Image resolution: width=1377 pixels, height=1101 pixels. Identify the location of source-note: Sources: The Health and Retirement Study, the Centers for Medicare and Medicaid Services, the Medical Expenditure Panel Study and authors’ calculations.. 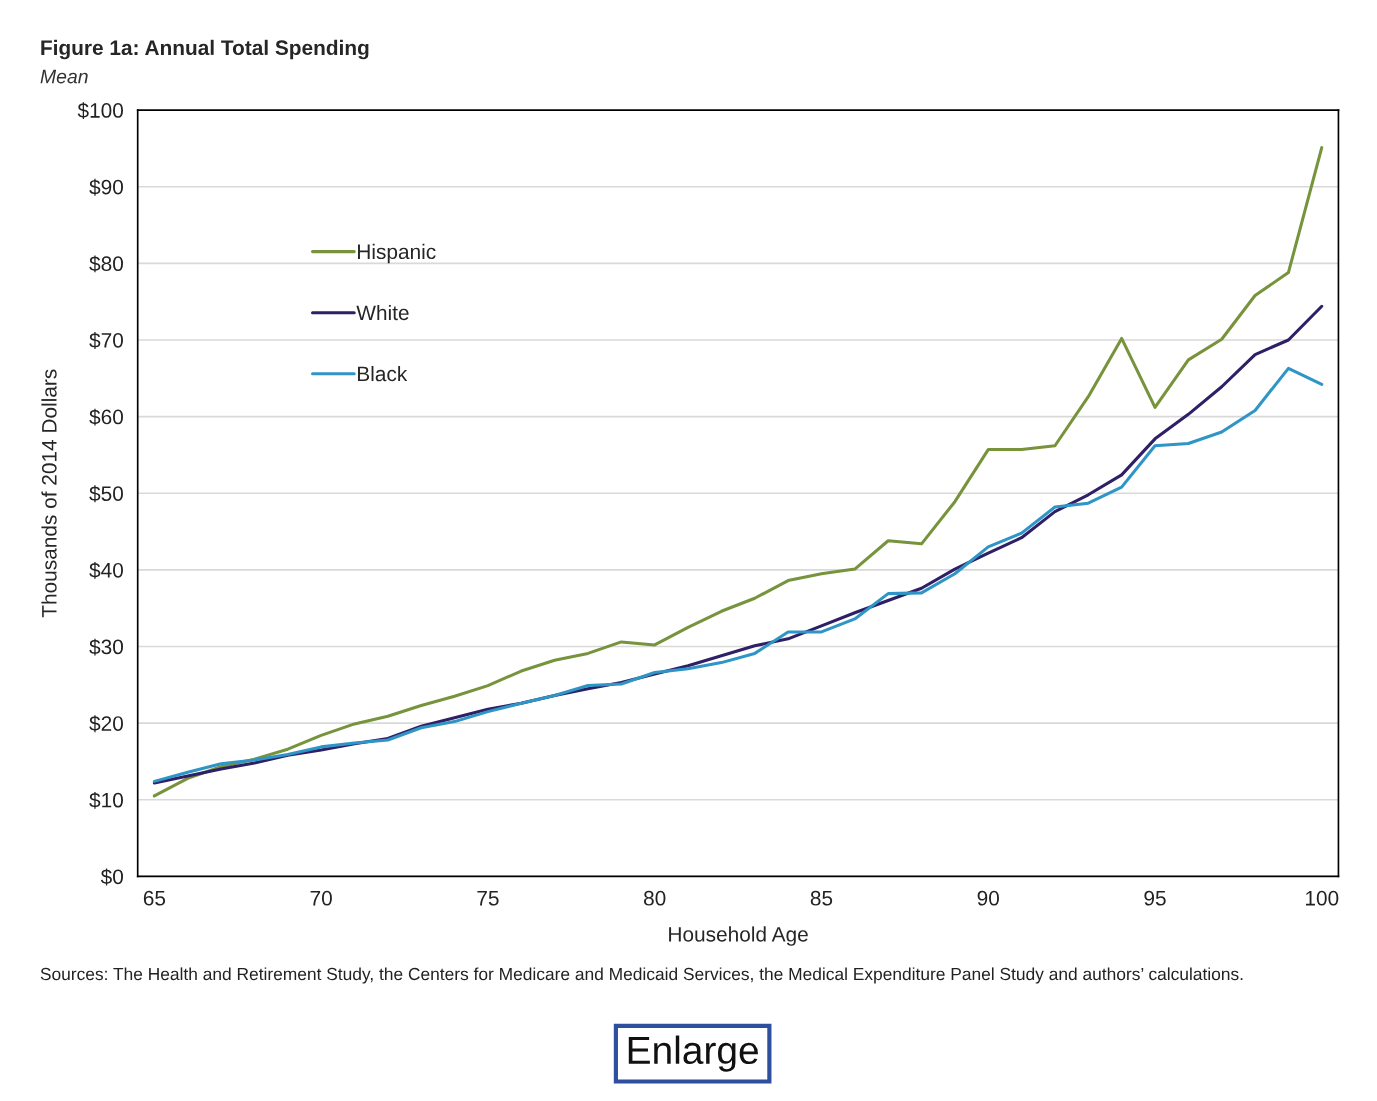
(641, 975).